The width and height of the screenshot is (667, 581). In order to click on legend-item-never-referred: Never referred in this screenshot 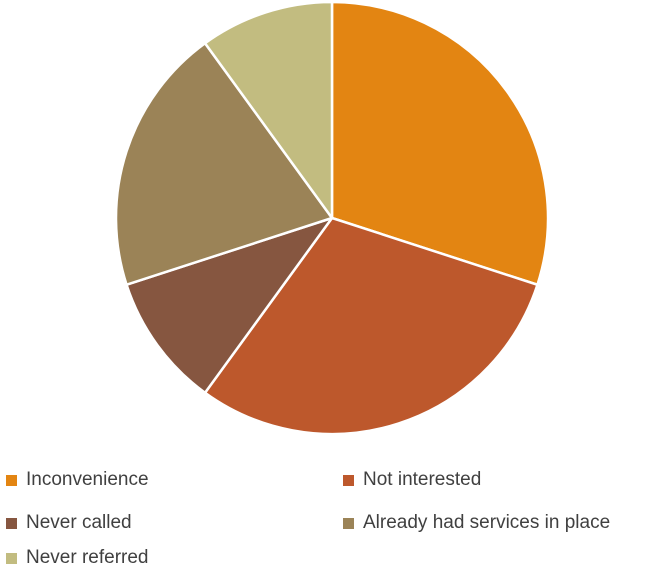, I will do `click(77, 558)`.